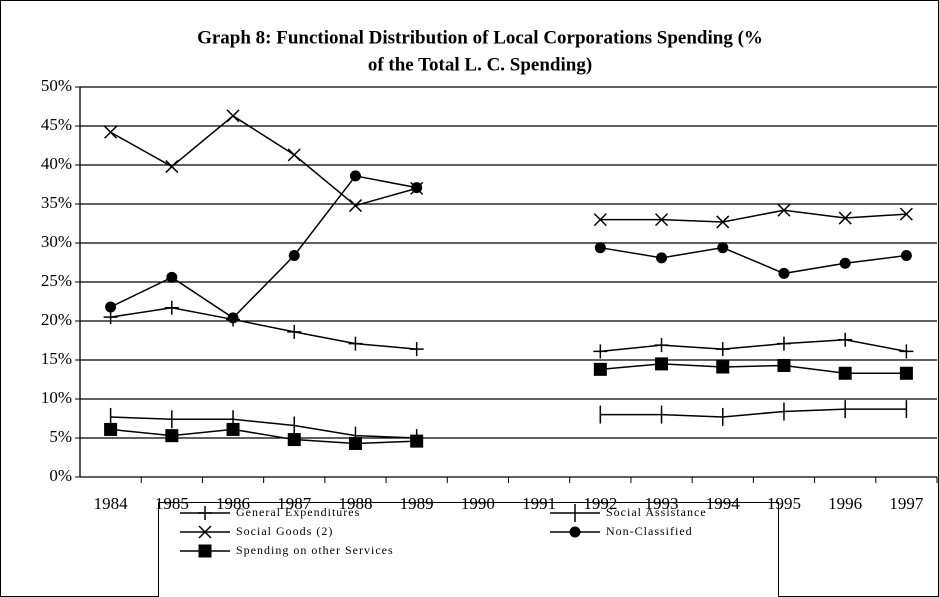  I want to click on chart-title: of the Total L. C. Spending), so click(480, 64).